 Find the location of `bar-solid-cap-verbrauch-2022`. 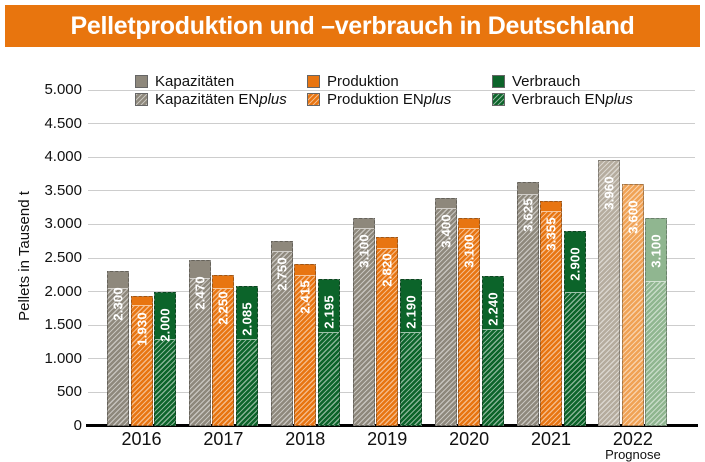

bar-solid-cap-verbrauch-2022 is located at coordinates (656, 250).